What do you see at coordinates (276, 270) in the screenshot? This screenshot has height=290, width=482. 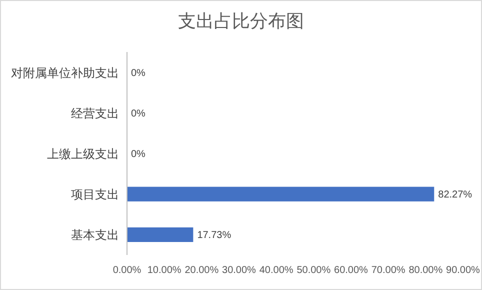 I see `x-tick-label: 40.00%` at bounding box center [276, 270].